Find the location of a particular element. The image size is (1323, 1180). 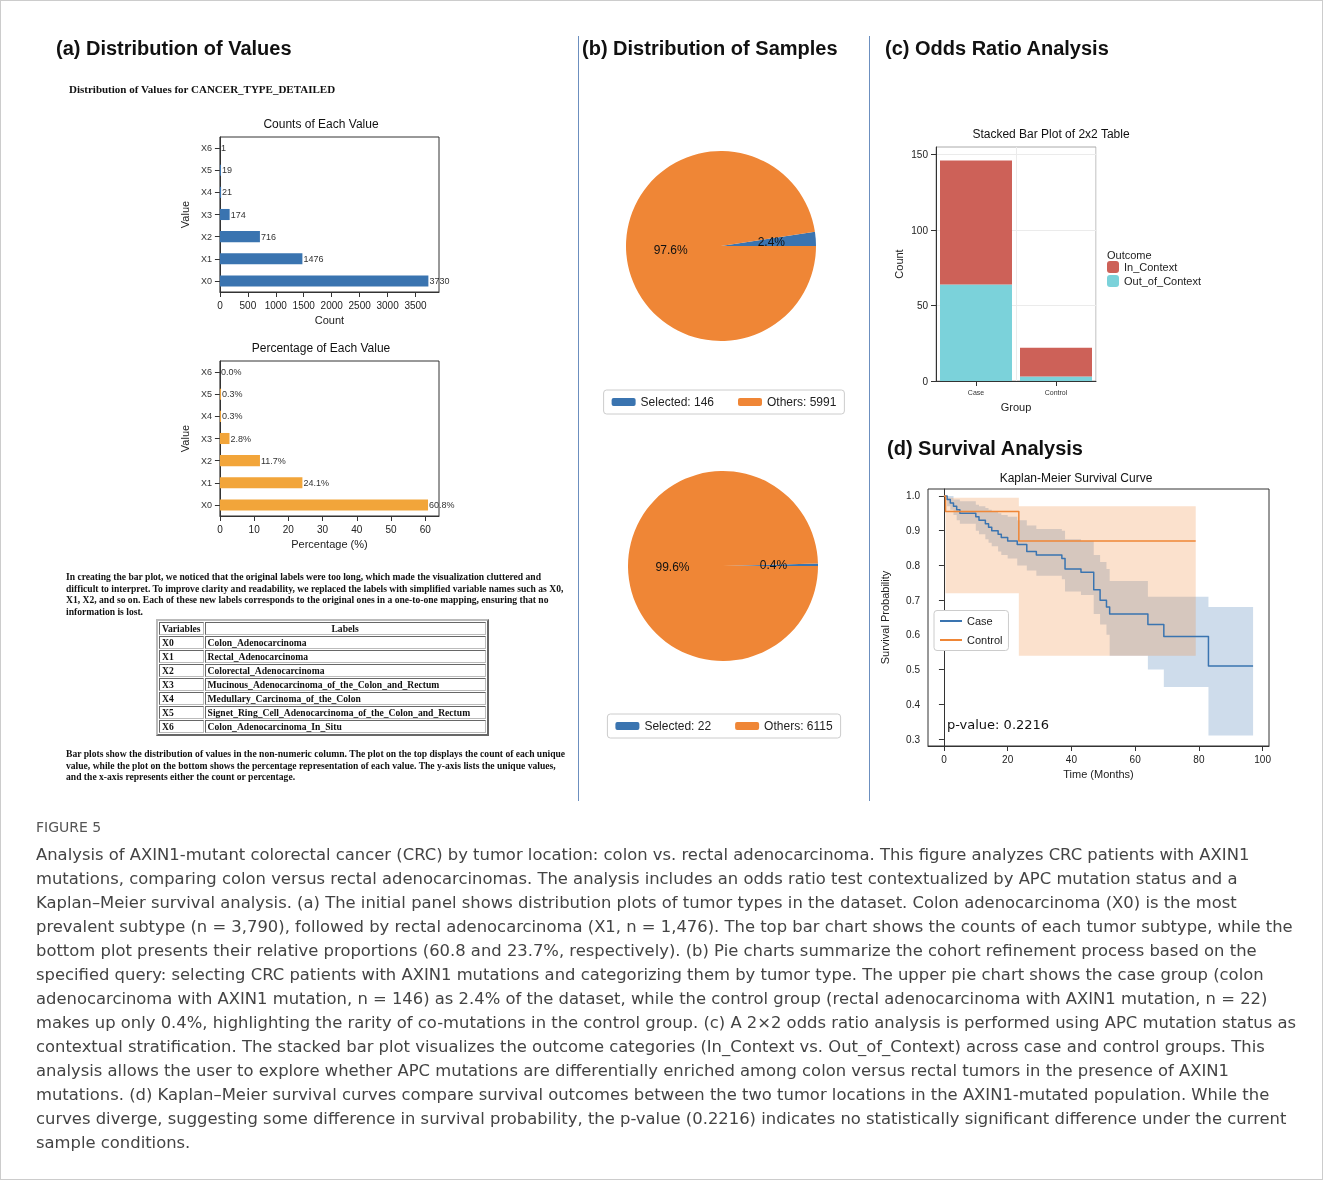

text: Variables is located at coordinates (181, 628).